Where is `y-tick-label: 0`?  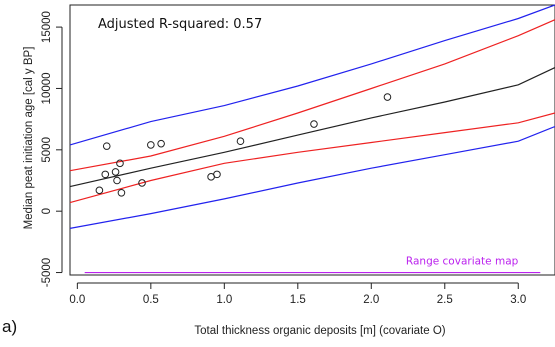 y-tick-label: 0 is located at coordinates (47, 211).